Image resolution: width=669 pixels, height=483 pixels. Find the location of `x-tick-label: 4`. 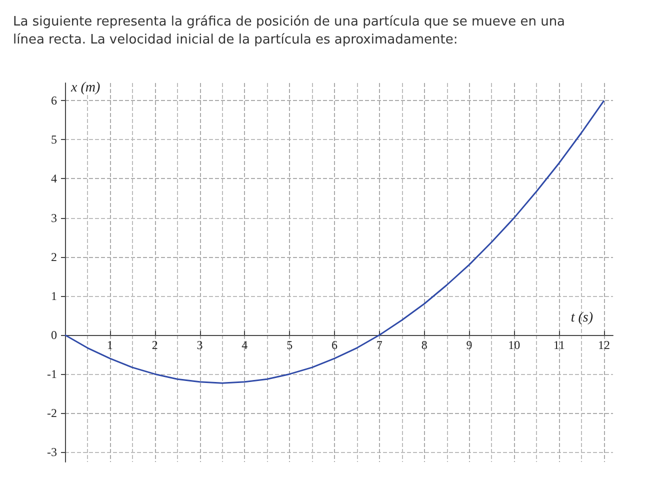

x-tick-label: 4 is located at coordinates (245, 345).